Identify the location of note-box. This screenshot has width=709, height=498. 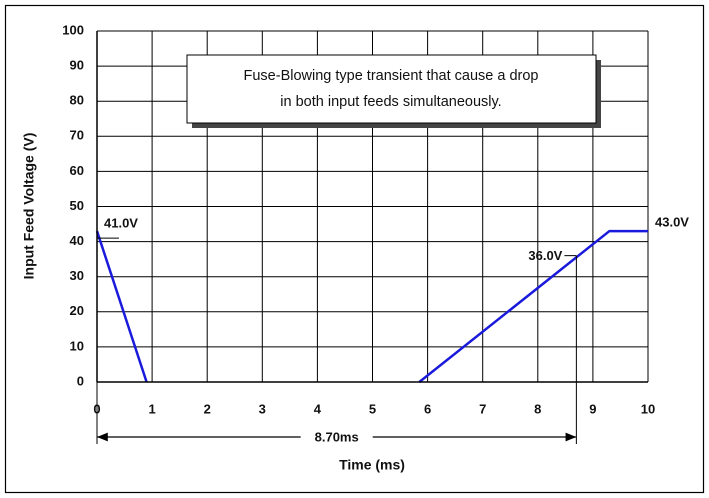
(391, 89).